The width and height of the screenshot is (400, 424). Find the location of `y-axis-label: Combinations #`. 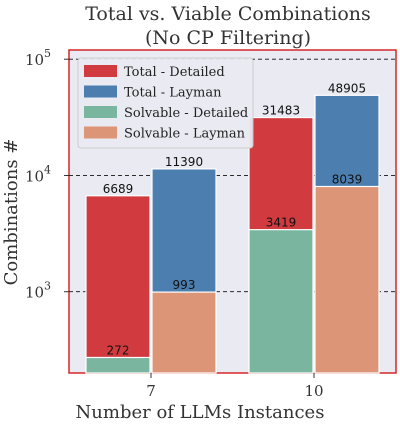

y-axis-label: Combinations # is located at coordinates (11, 212).